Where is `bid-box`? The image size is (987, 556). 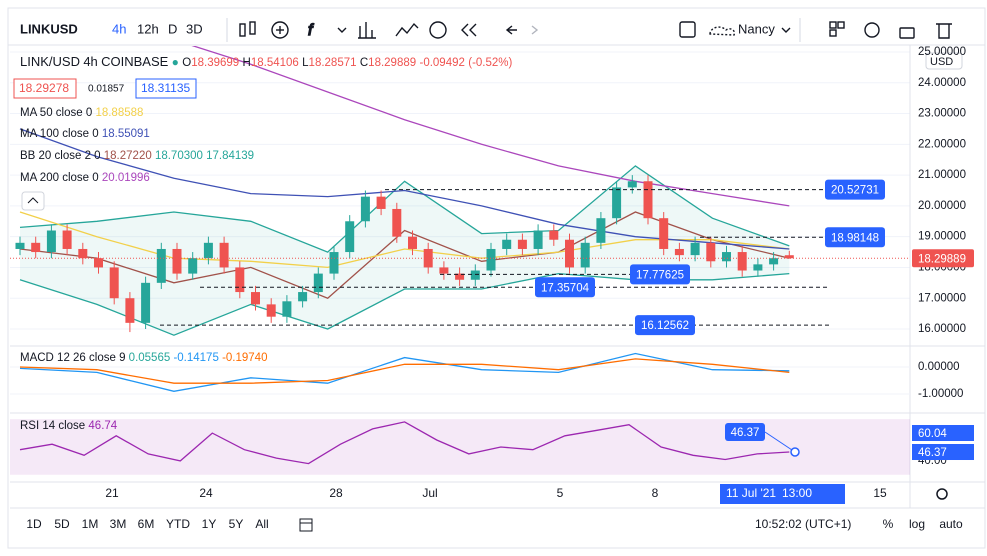
bid-box is located at coordinates (45, 88).